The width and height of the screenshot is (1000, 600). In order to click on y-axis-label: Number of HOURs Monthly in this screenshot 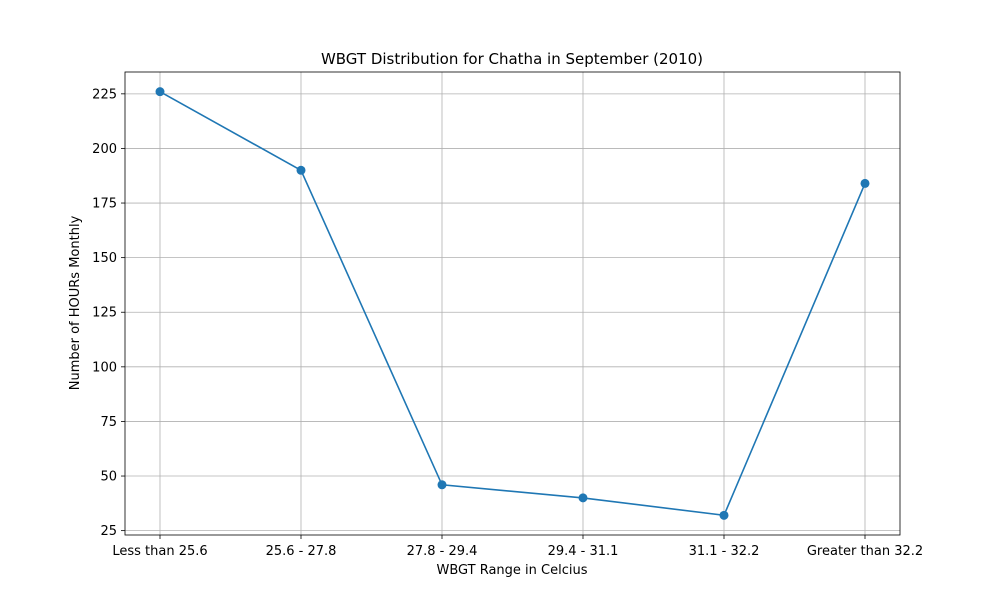, I will do `click(75, 302)`.